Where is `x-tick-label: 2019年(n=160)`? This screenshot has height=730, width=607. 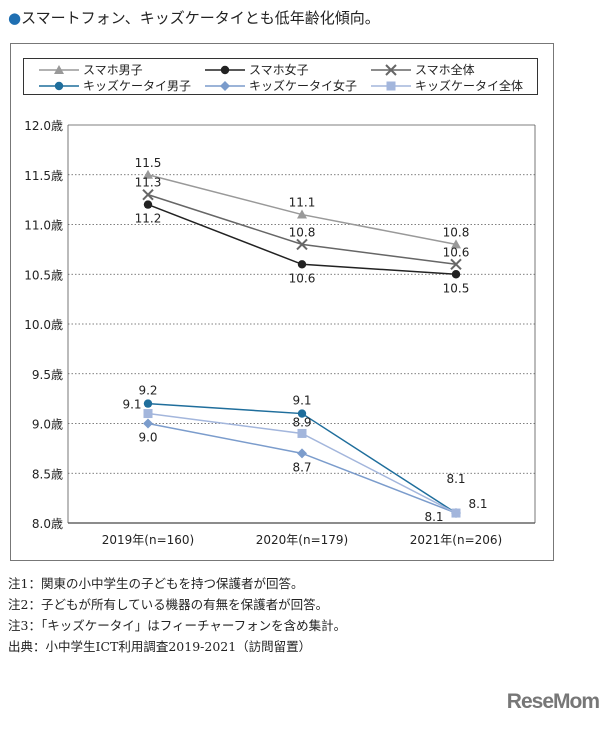 x-tick-label: 2019年(n=160) is located at coordinates (148, 540).